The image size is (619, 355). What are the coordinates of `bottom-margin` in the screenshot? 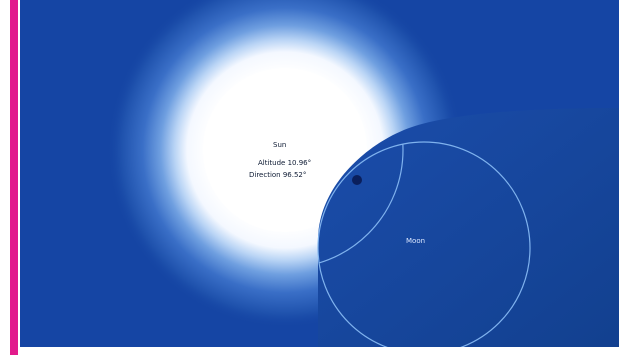 It's located at (318, 351).